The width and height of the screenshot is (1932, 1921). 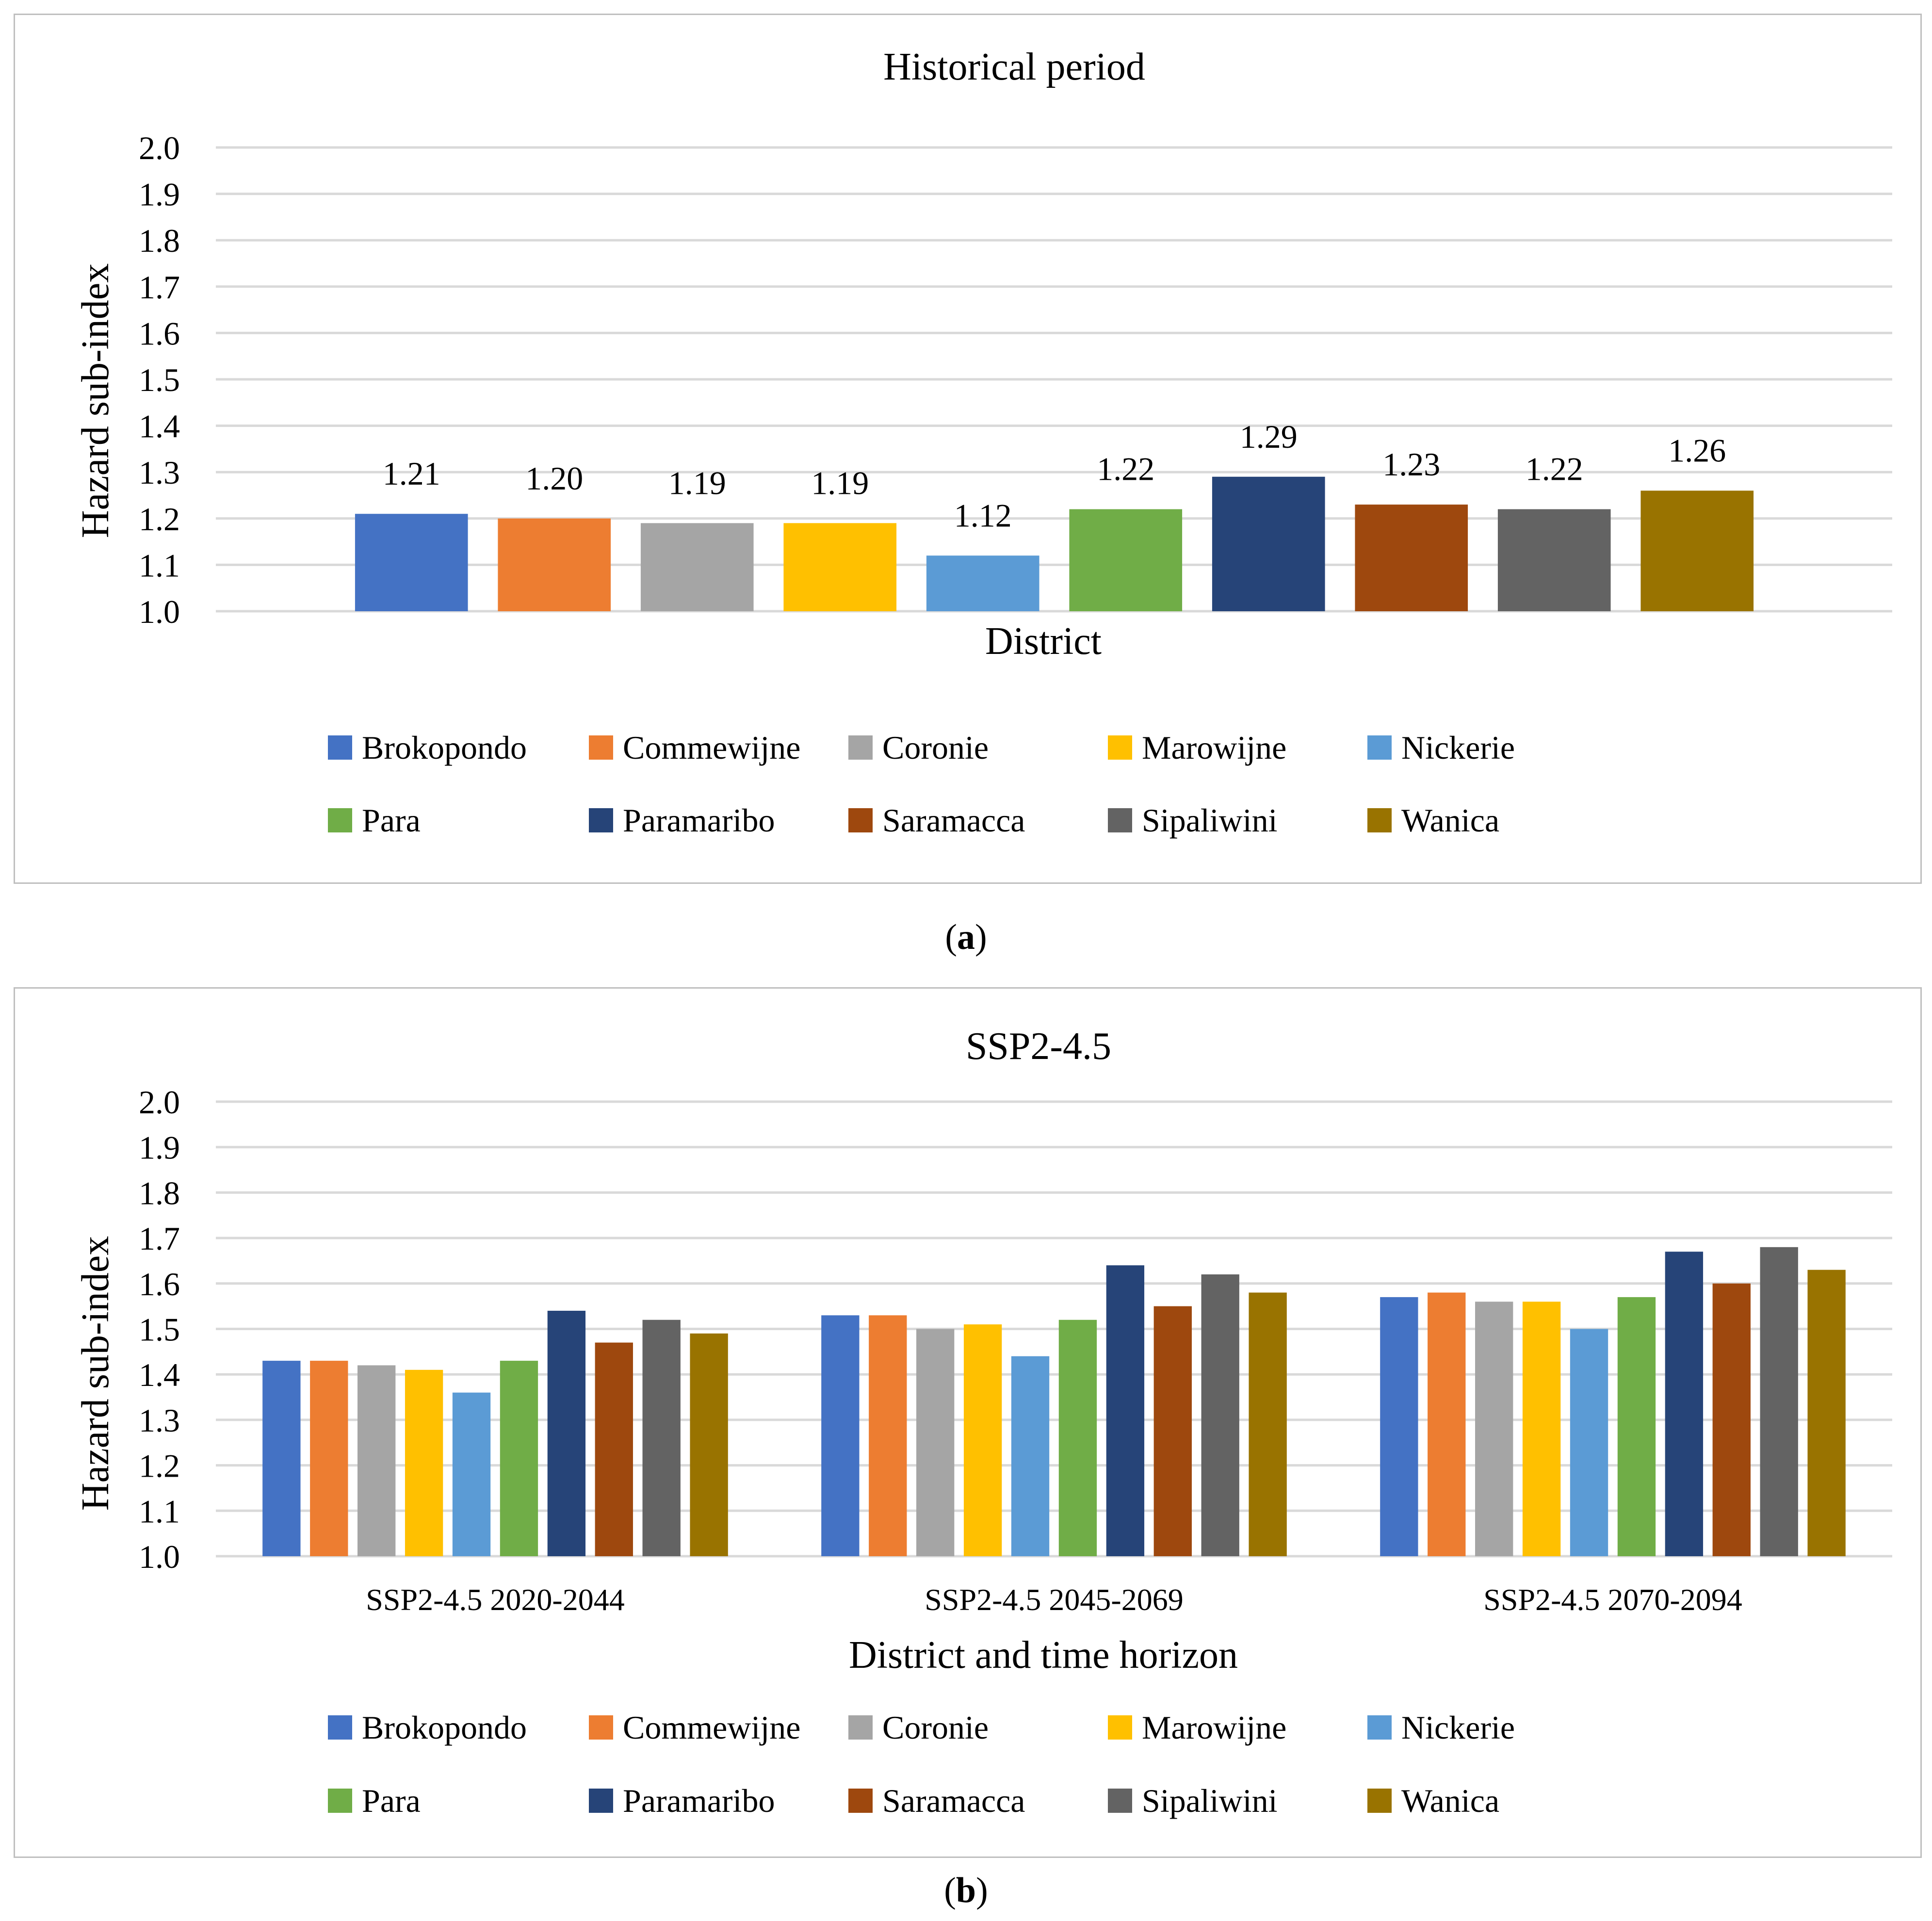 I want to click on legend-label: Para, so click(x=391, y=1800).